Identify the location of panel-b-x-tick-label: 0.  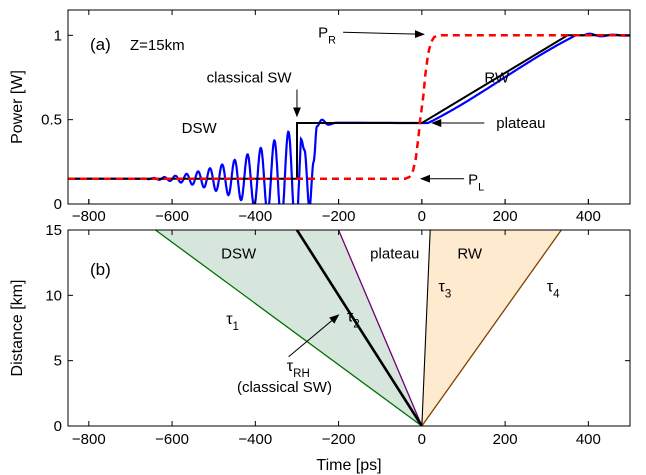
(422, 439).